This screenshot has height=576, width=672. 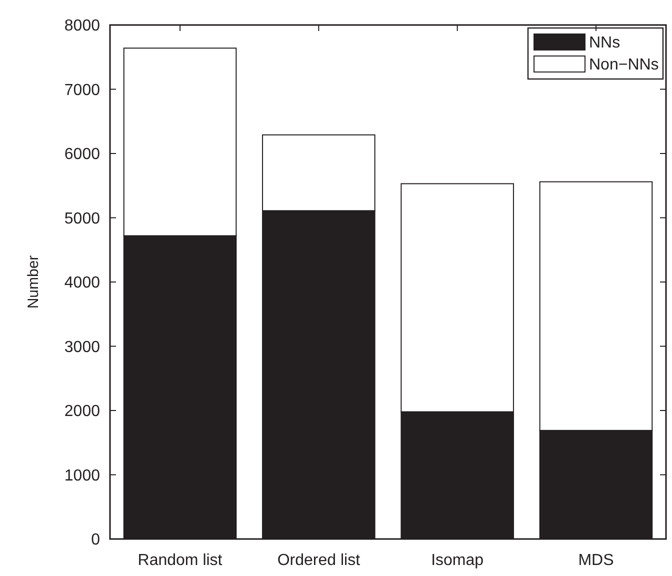 What do you see at coordinates (180, 560) in the screenshot?
I see `x-tick-label: Random list` at bounding box center [180, 560].